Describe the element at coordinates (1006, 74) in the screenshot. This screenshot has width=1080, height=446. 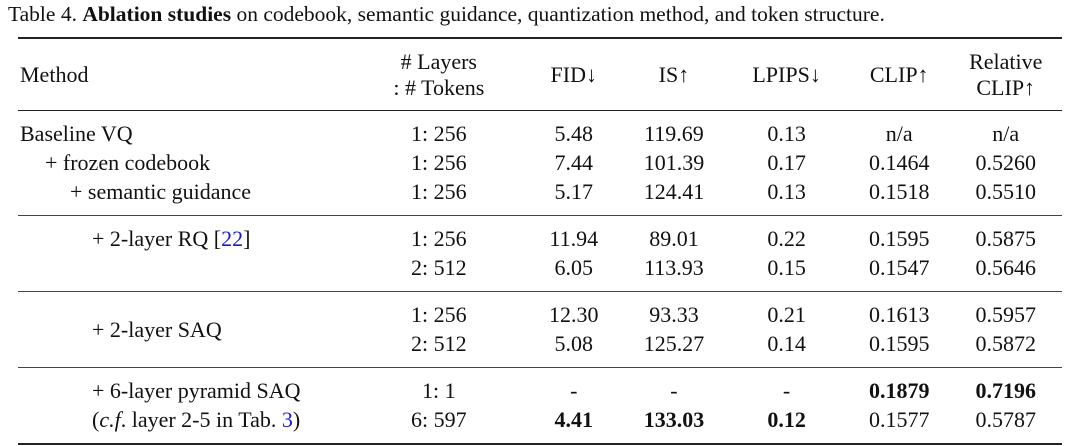
I see `header-relative-clip: Relative CLIP↑` at that location.